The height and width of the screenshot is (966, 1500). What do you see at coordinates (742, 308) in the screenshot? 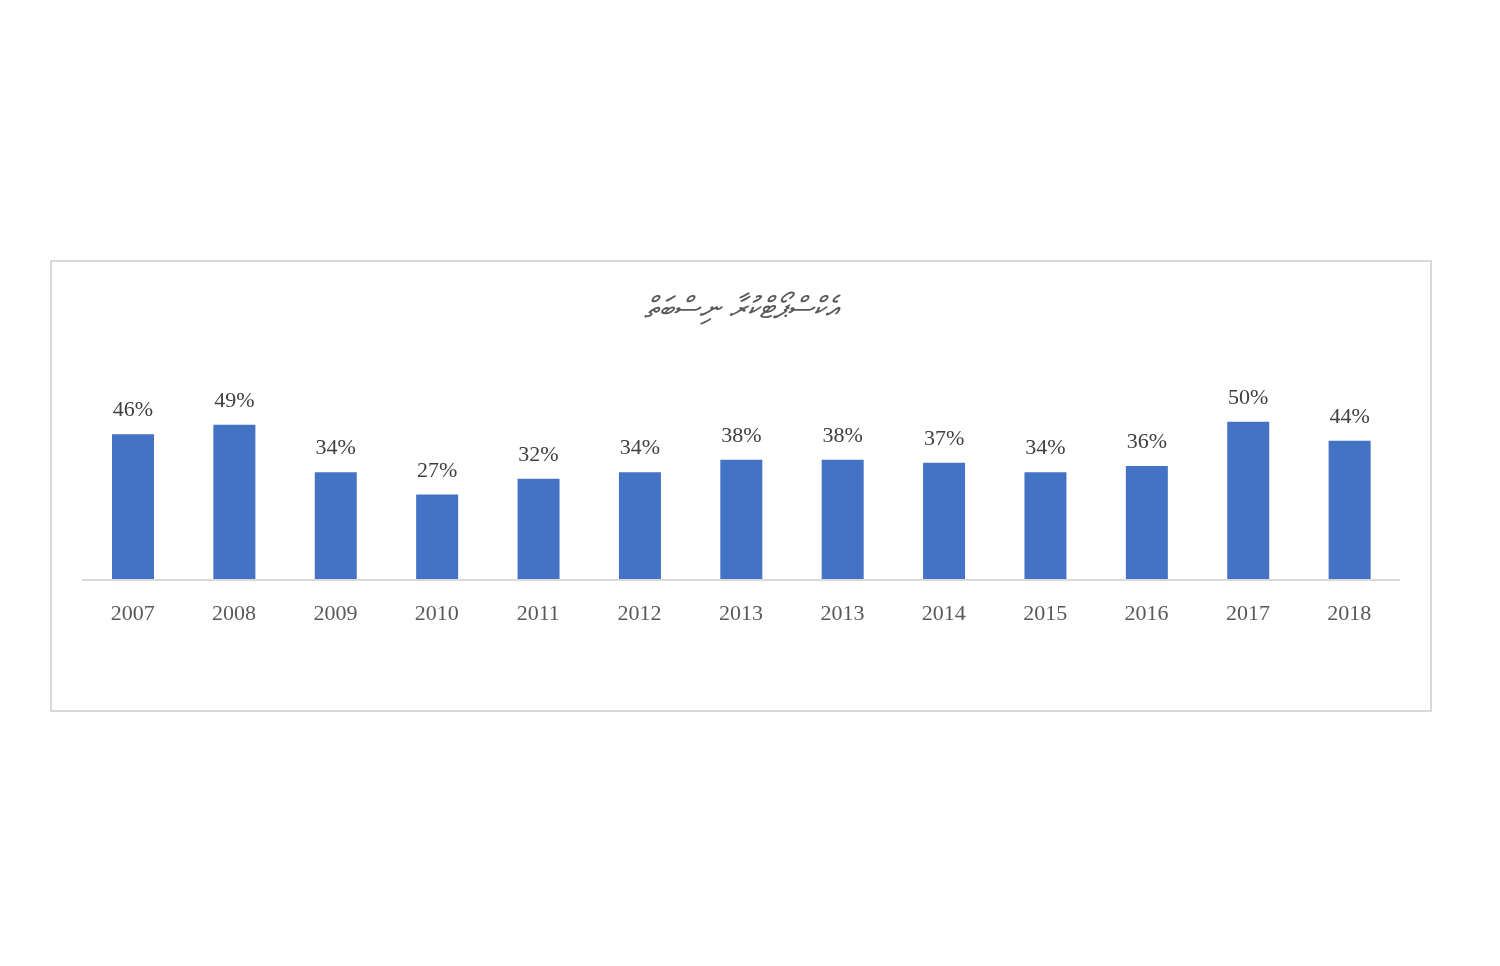
I see `chart-title: އެކްސްޕޯޓްކުރާ ނިސްބަތް` at bounding box center [742, 308].